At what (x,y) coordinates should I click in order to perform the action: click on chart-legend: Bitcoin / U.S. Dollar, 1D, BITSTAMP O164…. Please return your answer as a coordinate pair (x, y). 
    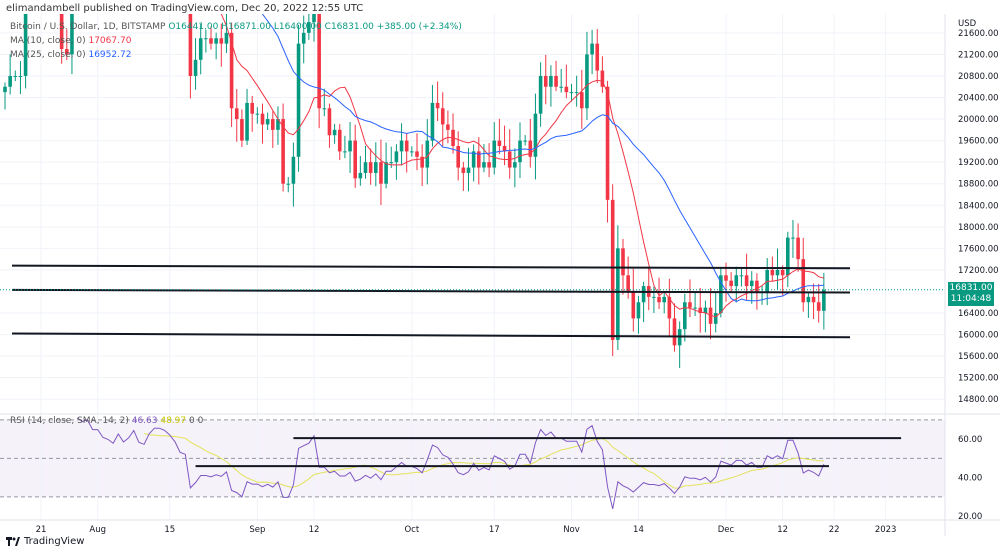
    Looking at the image, I should click on (236, 41).